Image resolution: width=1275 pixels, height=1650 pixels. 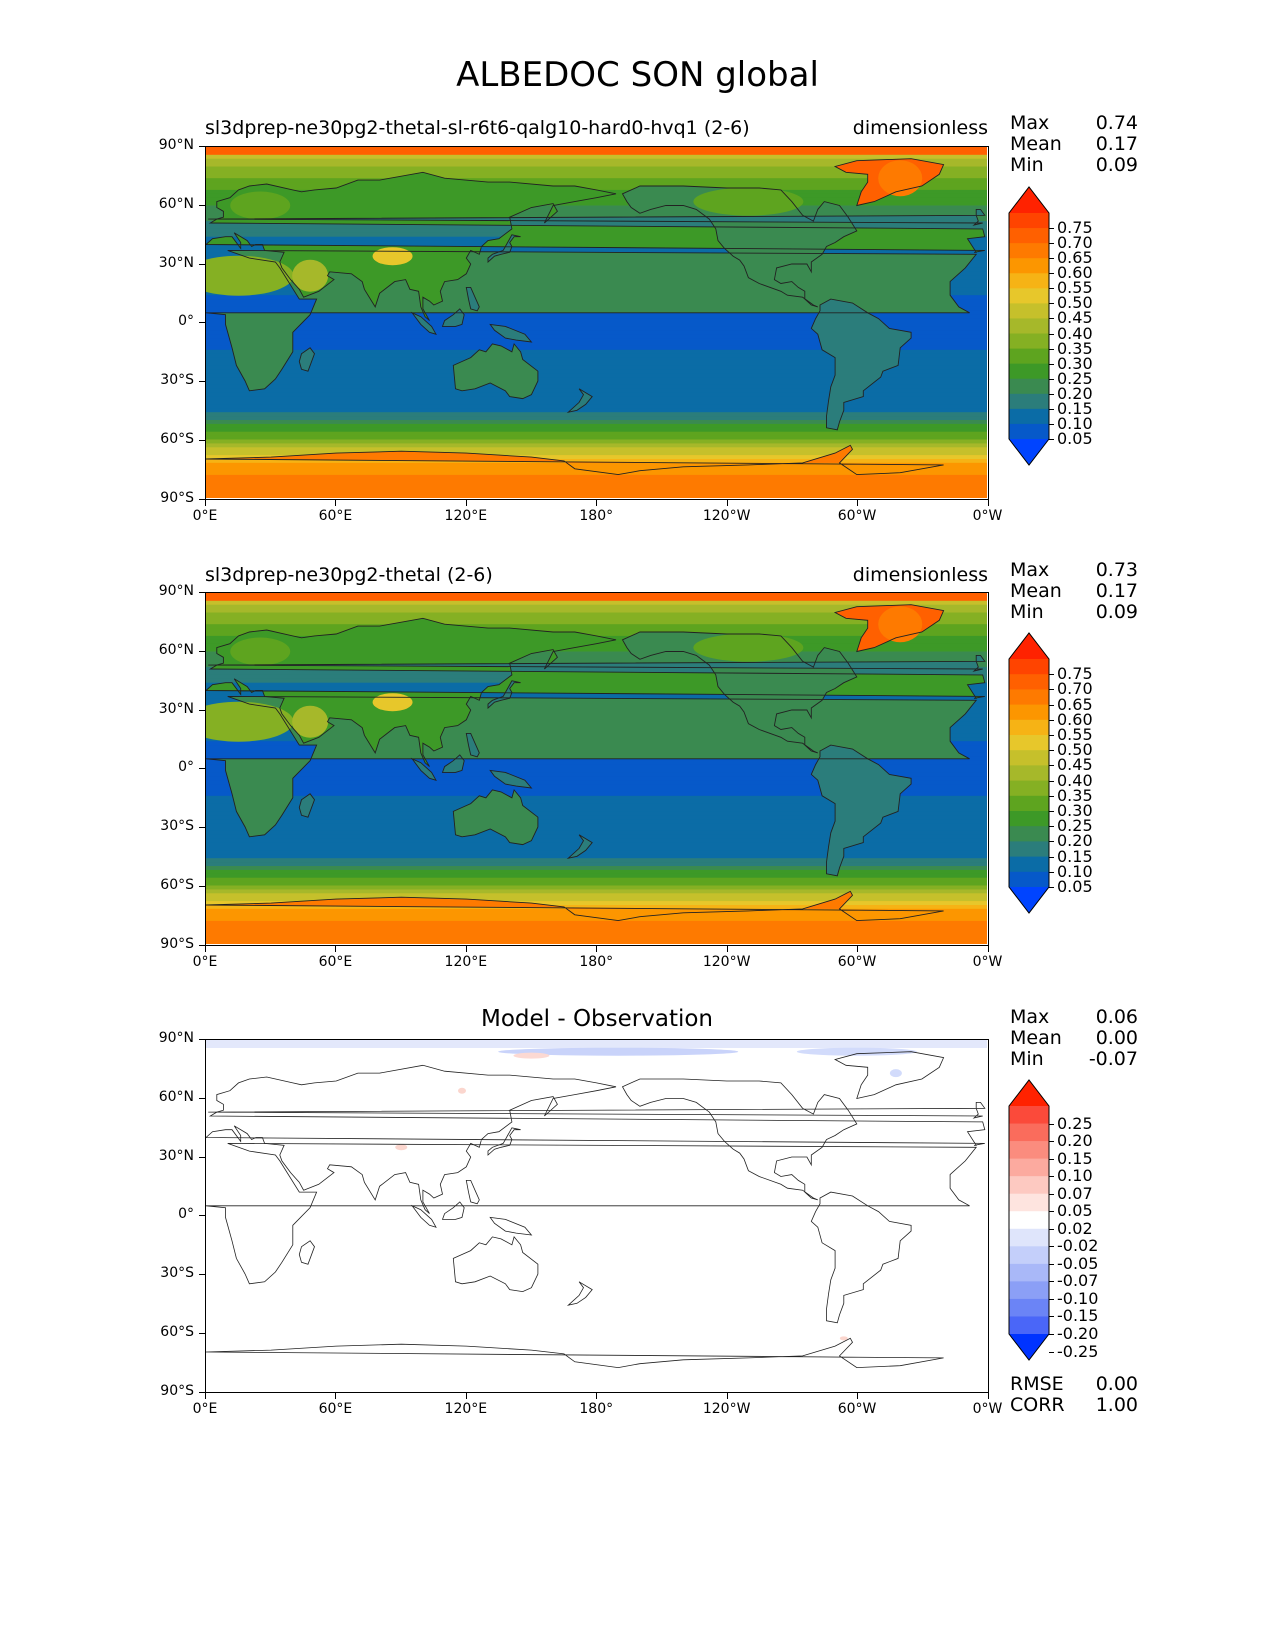 I want to click on stat-row: Max 0.74, so click(x=1074, y=123).